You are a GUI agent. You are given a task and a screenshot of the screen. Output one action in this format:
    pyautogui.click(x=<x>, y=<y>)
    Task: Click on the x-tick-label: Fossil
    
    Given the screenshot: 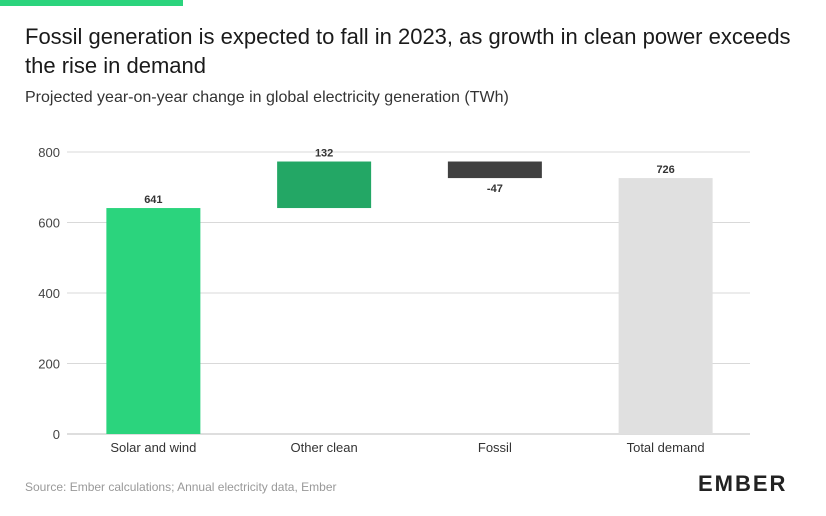 What is the action you would take?
    pyautogui.click(x=495, y=447)
    